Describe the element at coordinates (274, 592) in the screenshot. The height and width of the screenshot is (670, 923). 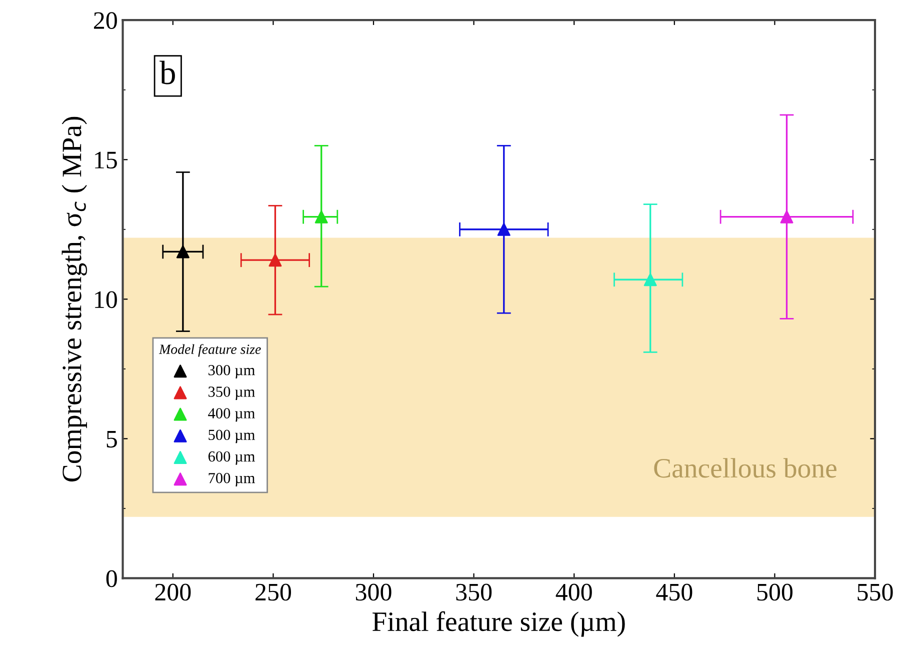
I see `x-tick-label: 250` at that location.